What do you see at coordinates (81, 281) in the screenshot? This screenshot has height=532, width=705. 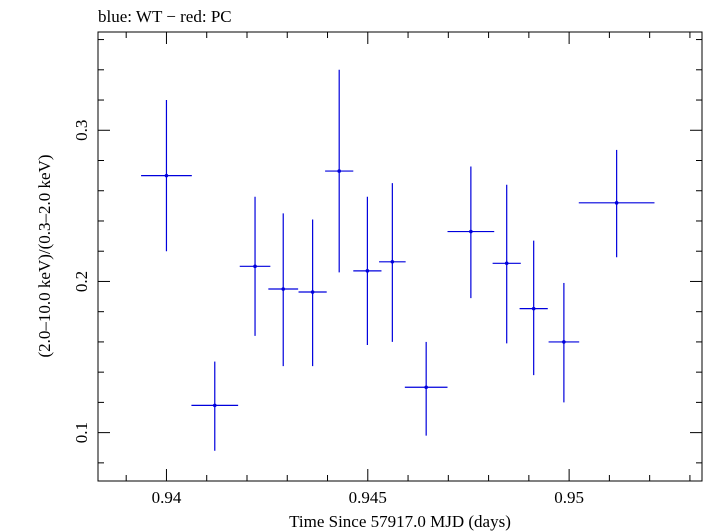 I see `y-tick-label: 0.2` at bounding box center [81, 281].